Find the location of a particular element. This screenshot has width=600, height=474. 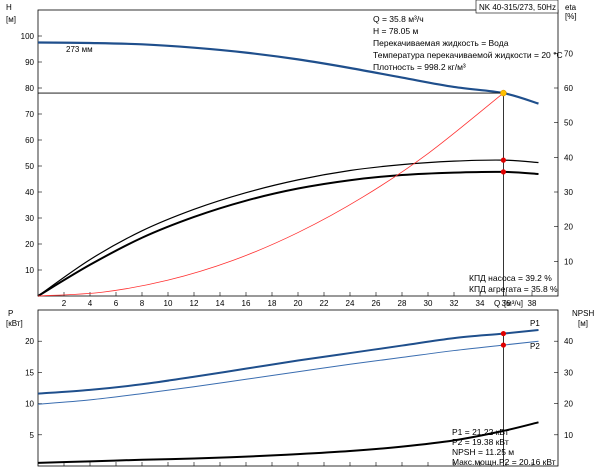

npsh-axis-label: NPSH is located at coordinates (583, 313).